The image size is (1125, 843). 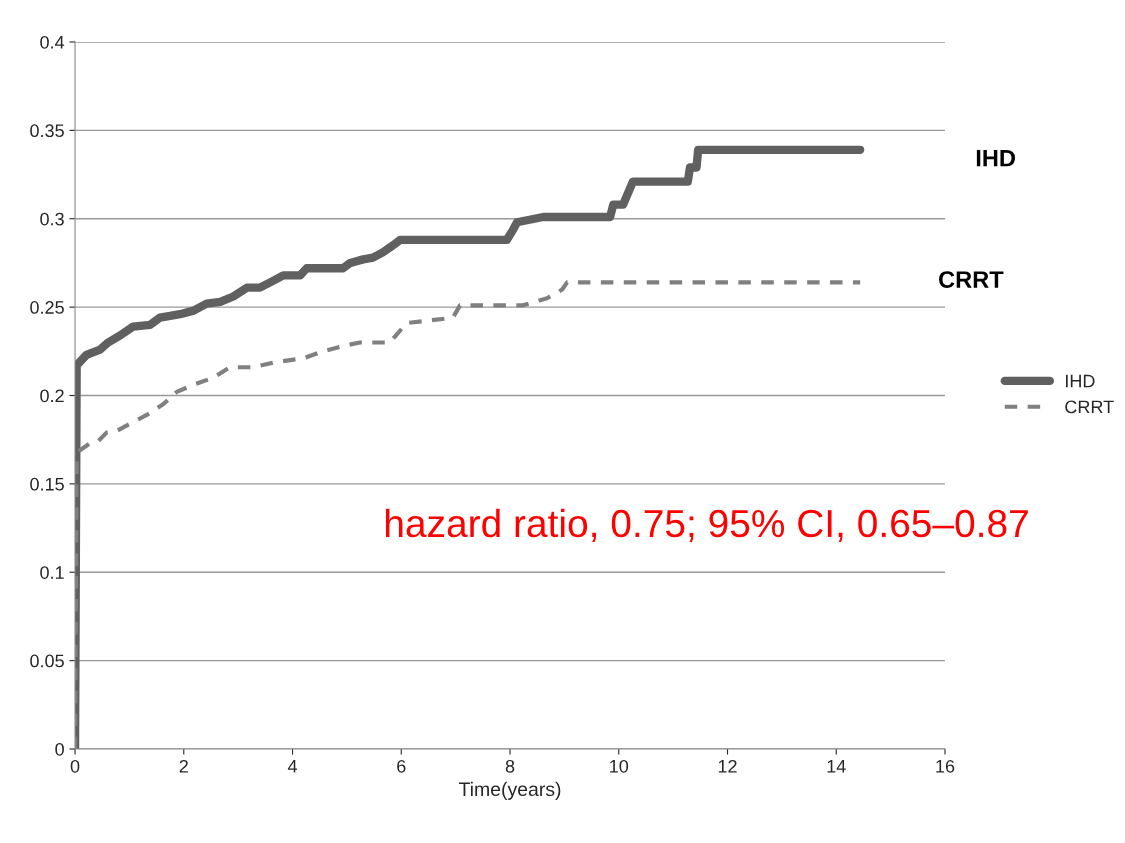 I want to click on annotation: CRRT, so click(x=971, y=279).